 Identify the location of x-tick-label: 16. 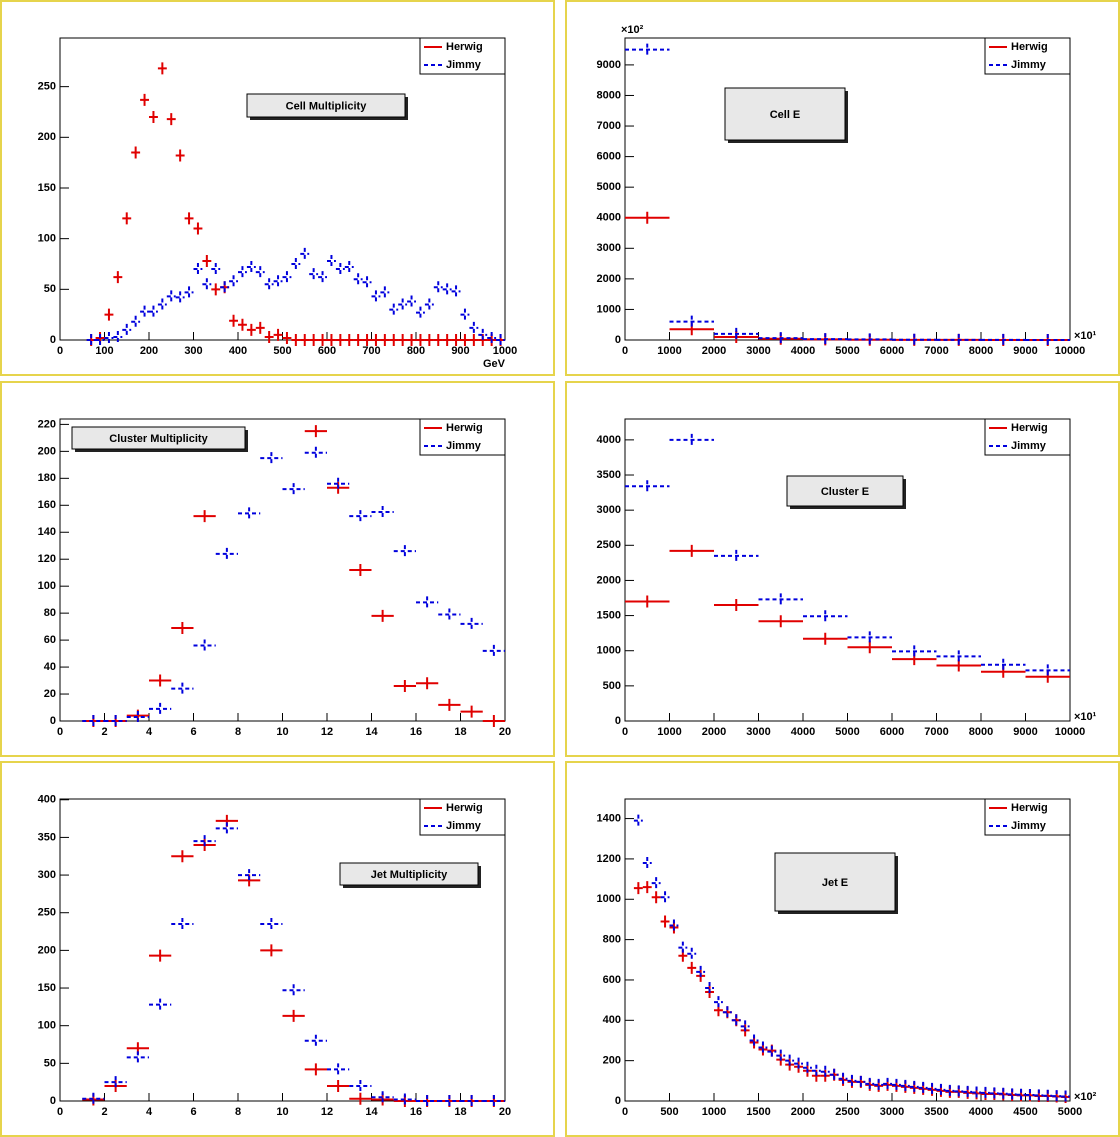
(416, 732).